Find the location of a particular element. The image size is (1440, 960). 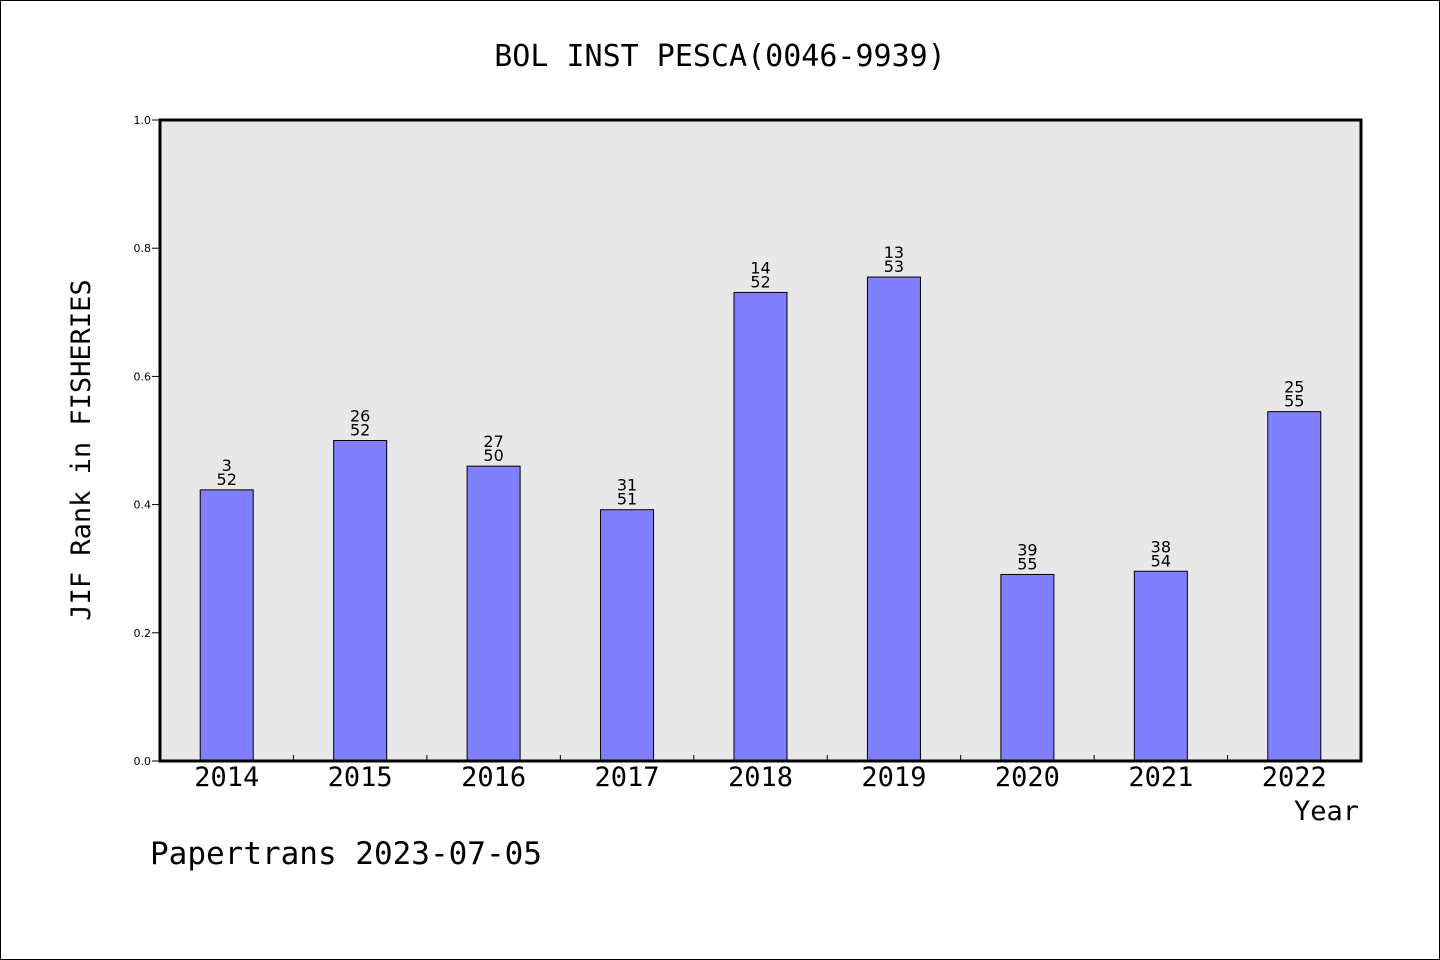

bar-2017 is located at coordinates (627, 635).